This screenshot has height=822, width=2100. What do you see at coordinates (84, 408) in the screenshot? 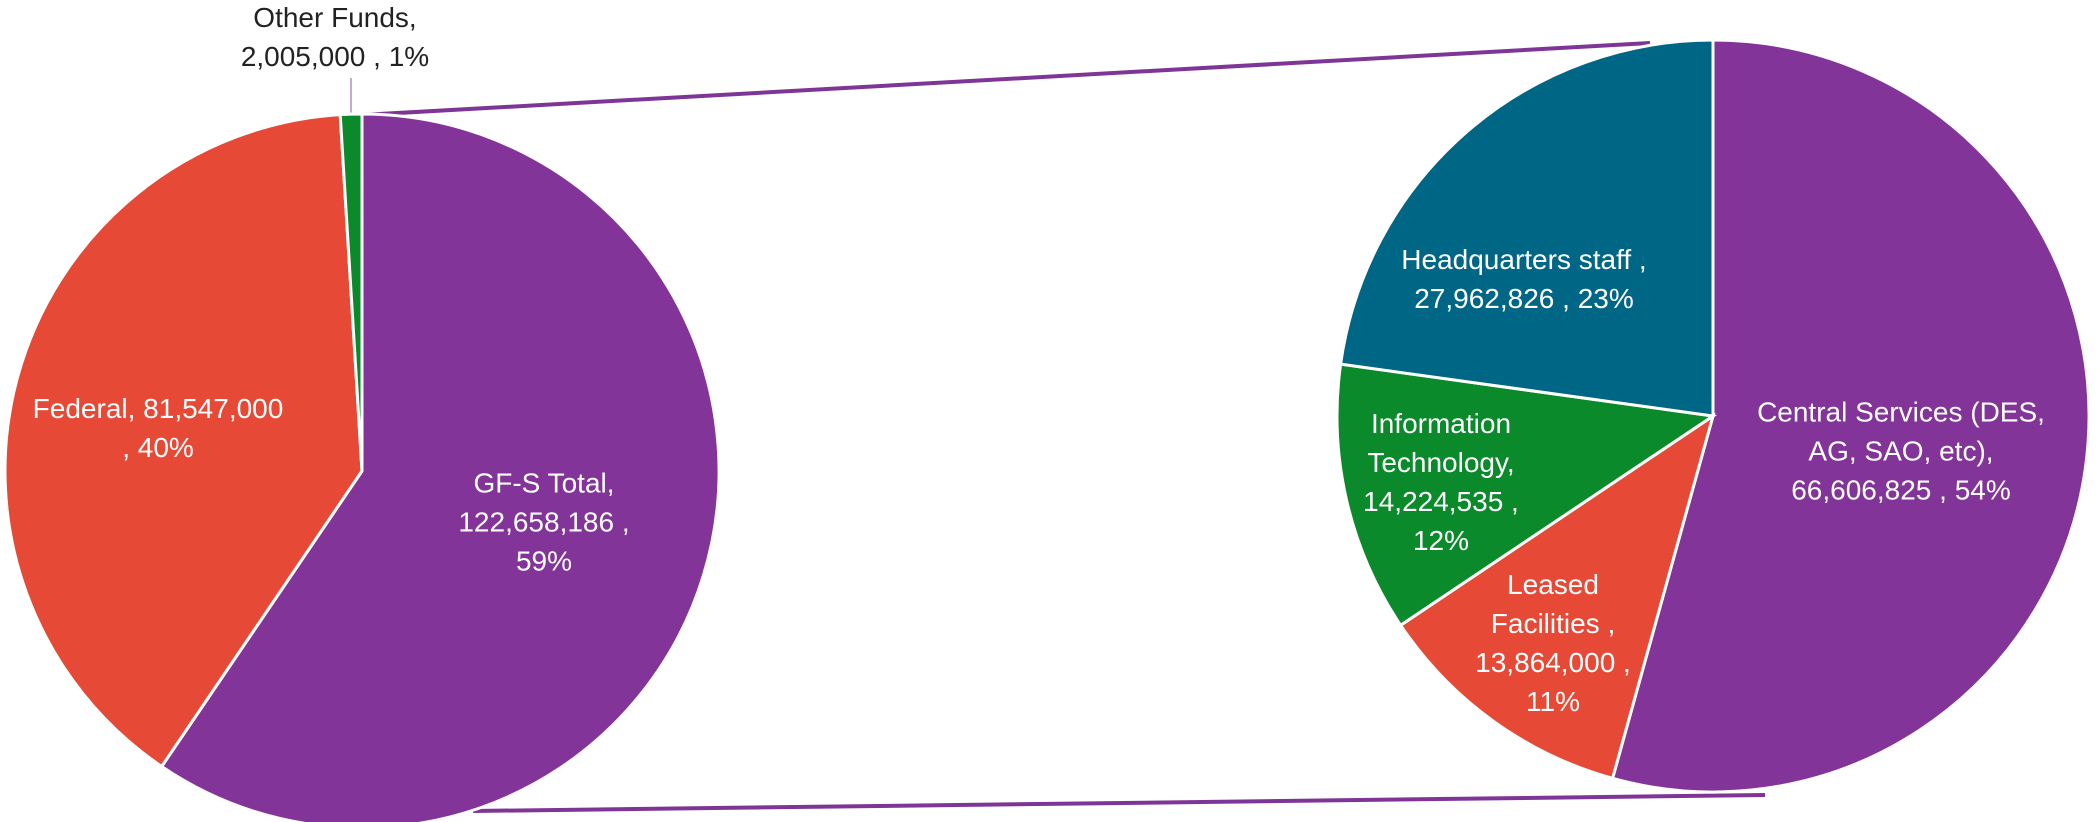
I see `label-name: Federal,` at bounding box center [84, 408].